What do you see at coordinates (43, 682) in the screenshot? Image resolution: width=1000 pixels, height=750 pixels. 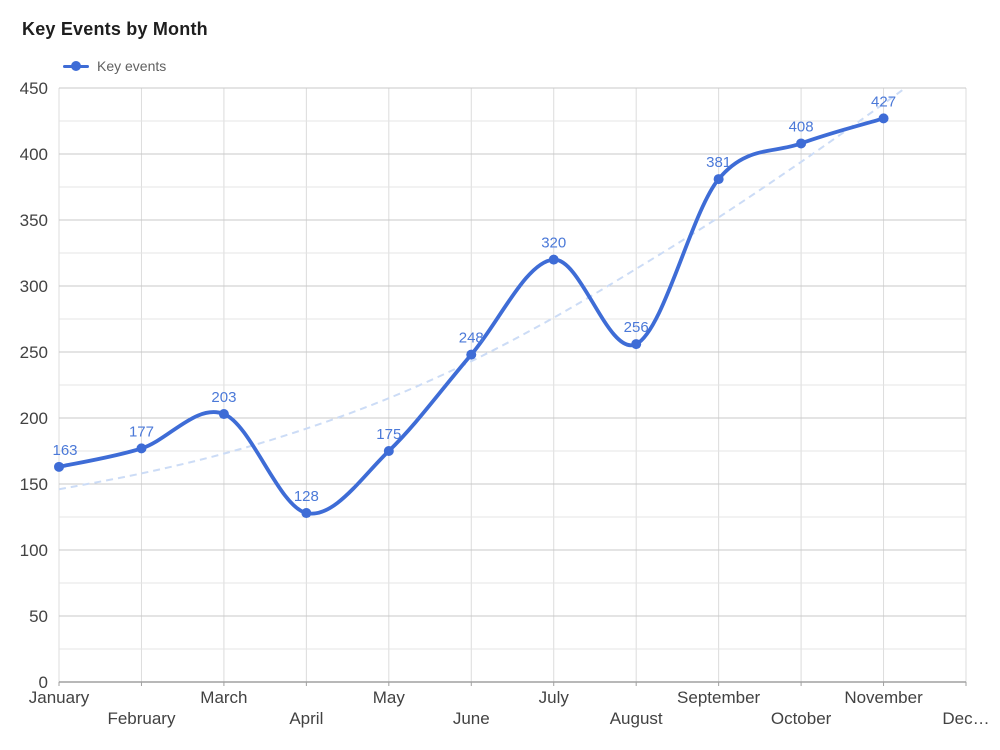 I see `y-axis-tick-label: 0` at bounding box center [43, 682].